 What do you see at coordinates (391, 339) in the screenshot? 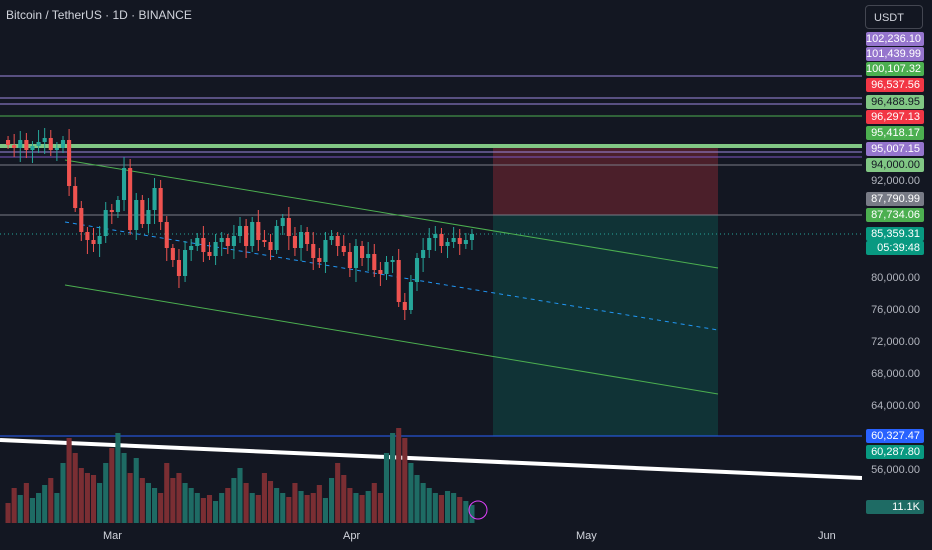
I see `channel-lower` at bounding box center [391, 339].